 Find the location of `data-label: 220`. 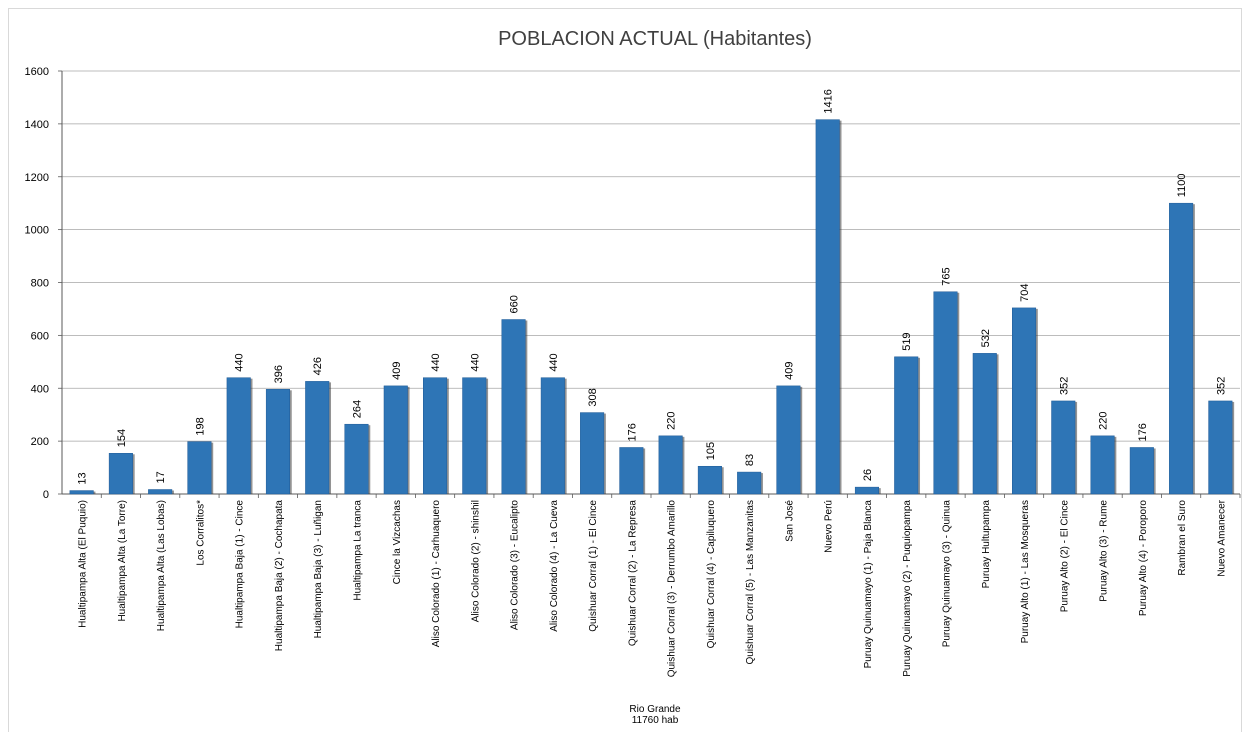

data-label: 220 is located at coordinates (1104, 420).